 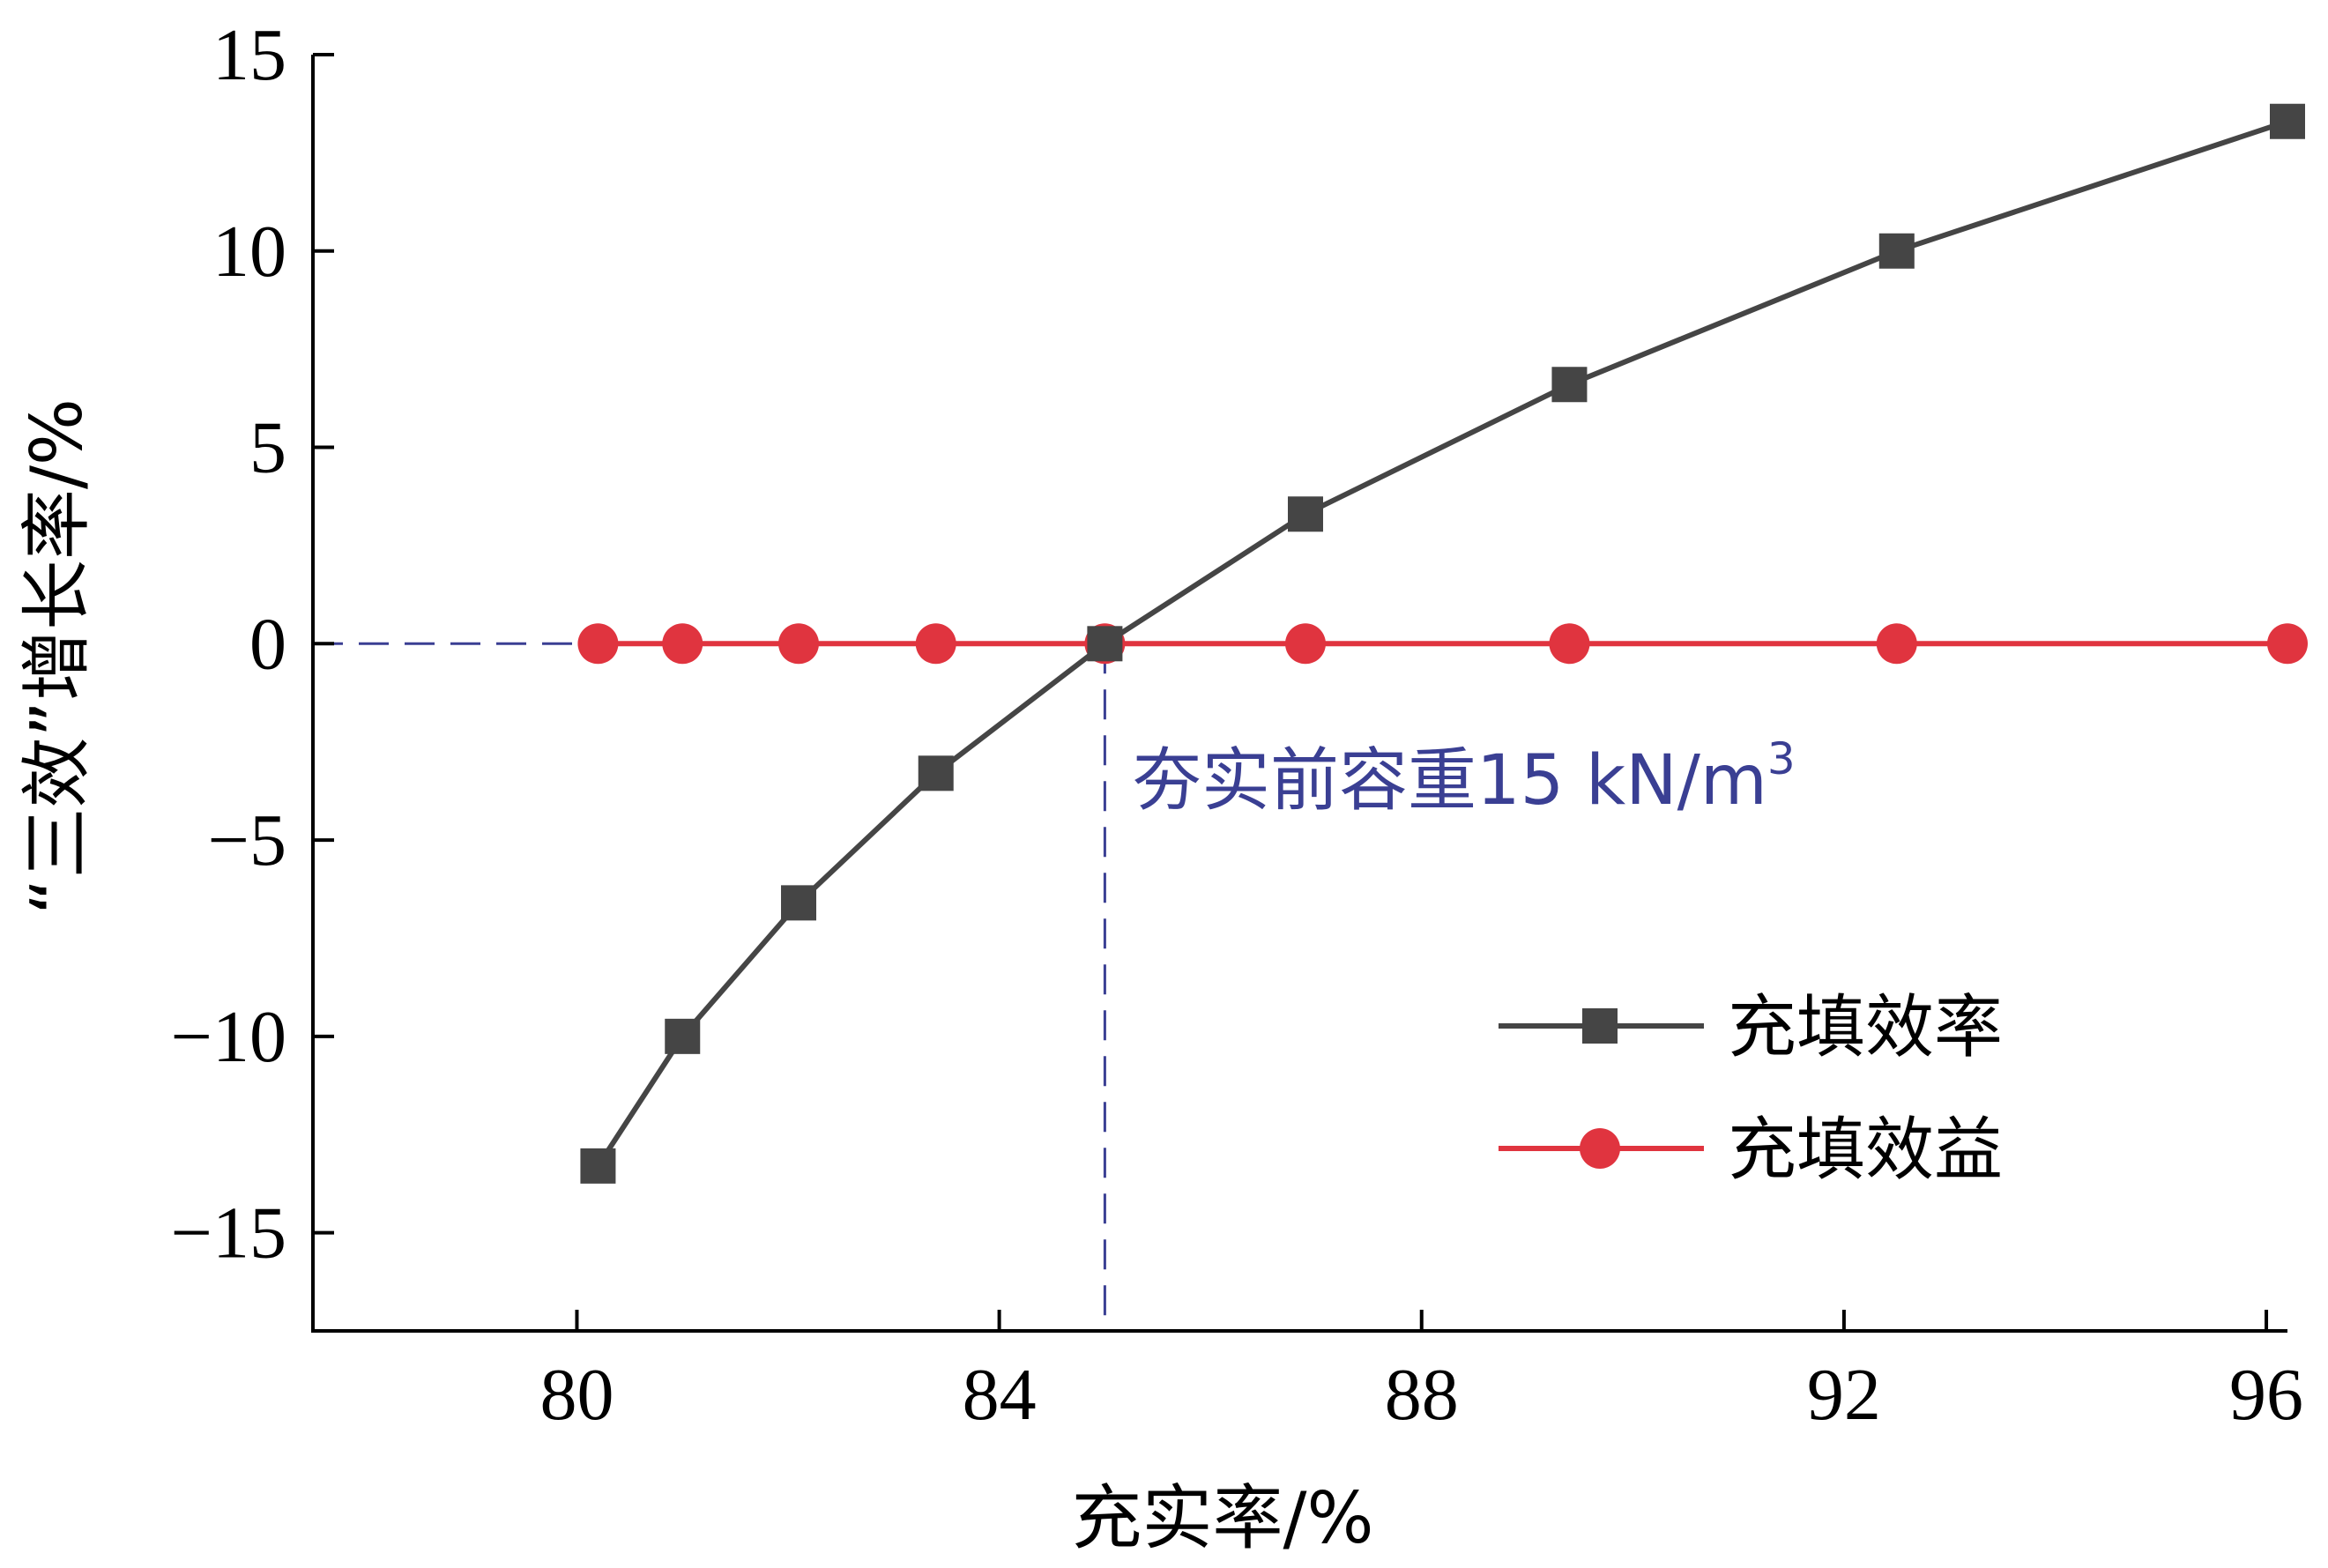 I want to click on legend-item-benefit: 充填效益, so click(x=1751, y=1150).